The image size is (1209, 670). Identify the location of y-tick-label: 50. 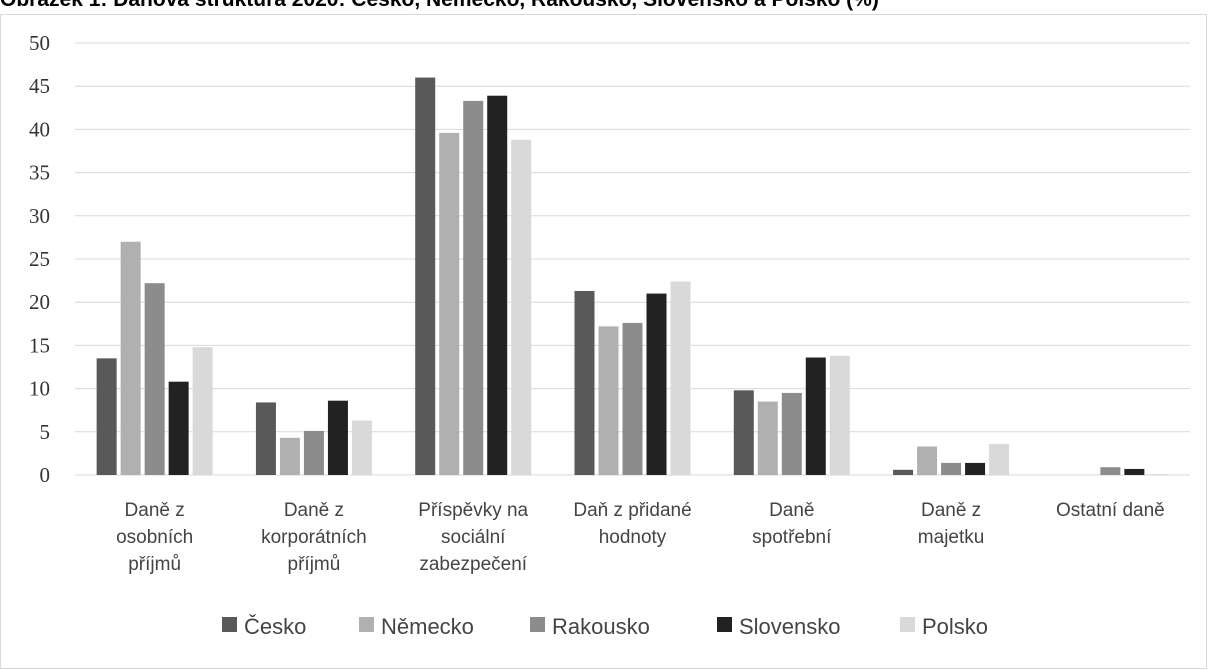
(39, 43).